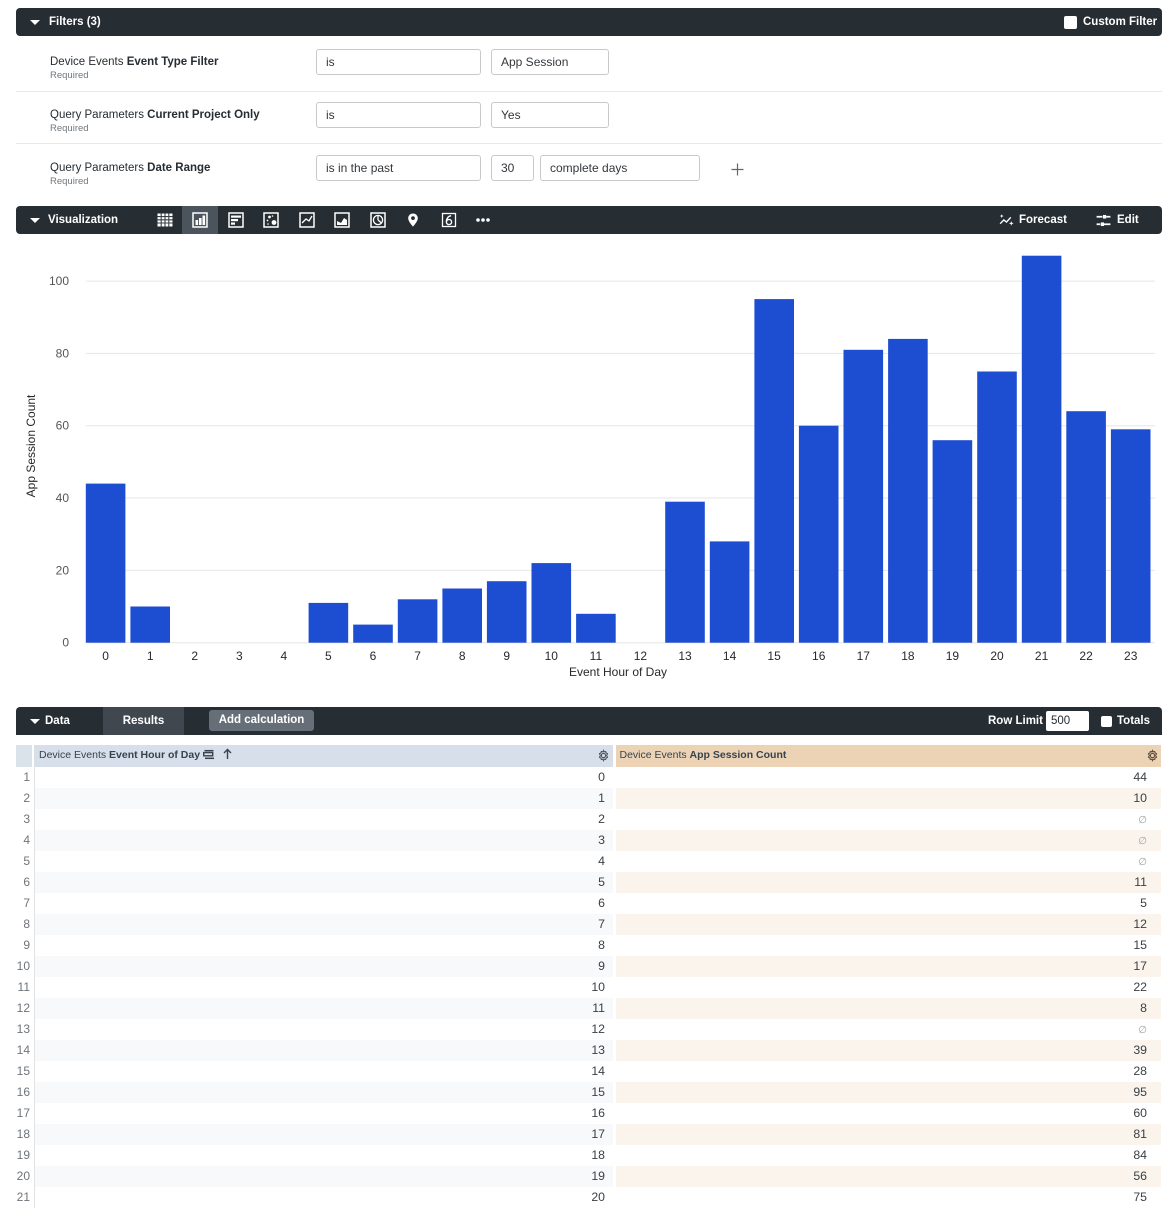  Describe the element at coordinates (685, 656) in the screenshot. I see `svg-text: 13` at that location.